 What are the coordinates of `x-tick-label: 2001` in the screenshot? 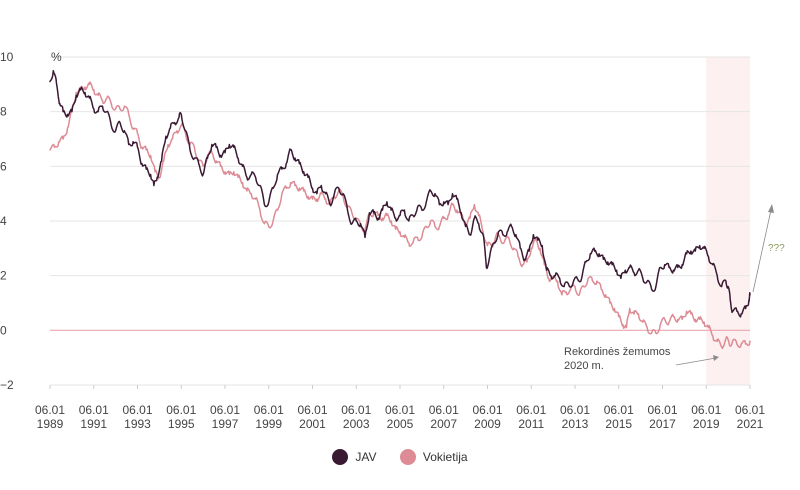 It's located at (312, 424).